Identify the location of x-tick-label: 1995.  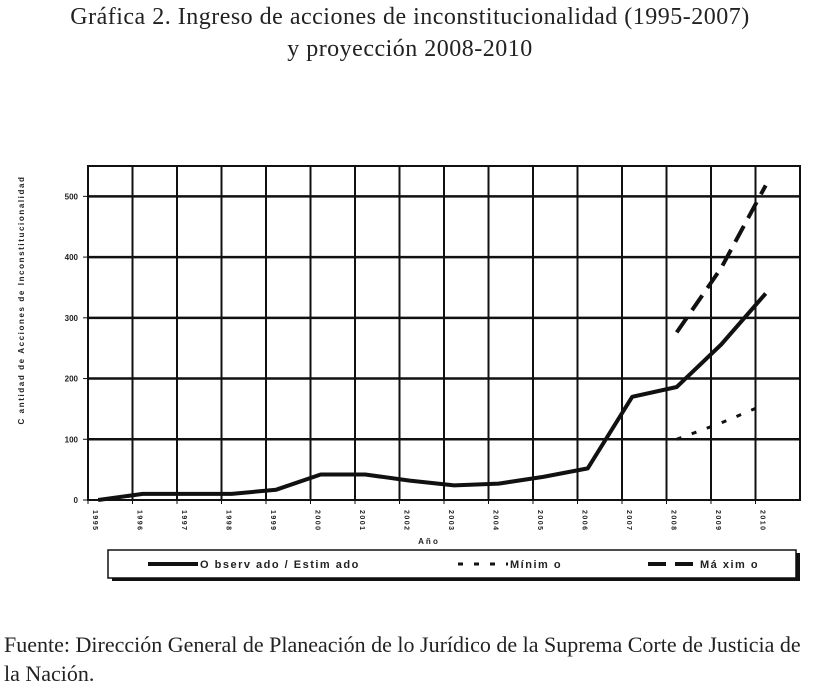
(94, 521).